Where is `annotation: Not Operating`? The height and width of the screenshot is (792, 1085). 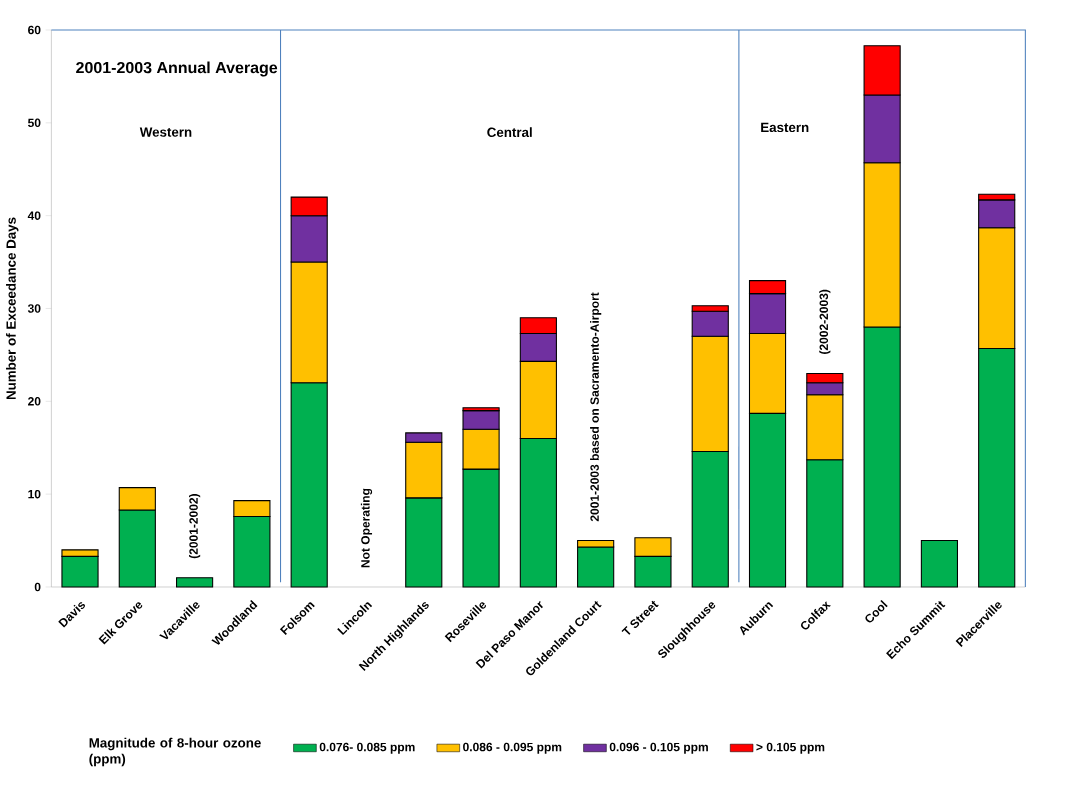 annotation: Not Operating is located at coordinates (366, 528).